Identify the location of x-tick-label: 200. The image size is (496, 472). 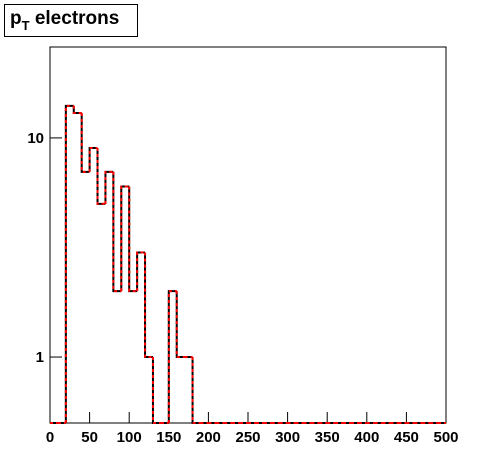
(208, 437).